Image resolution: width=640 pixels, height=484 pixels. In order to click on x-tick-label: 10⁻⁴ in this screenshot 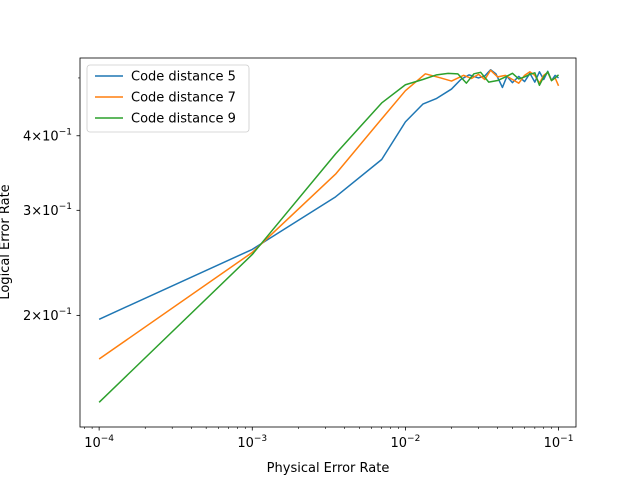, I will do `click(99, 442)`.